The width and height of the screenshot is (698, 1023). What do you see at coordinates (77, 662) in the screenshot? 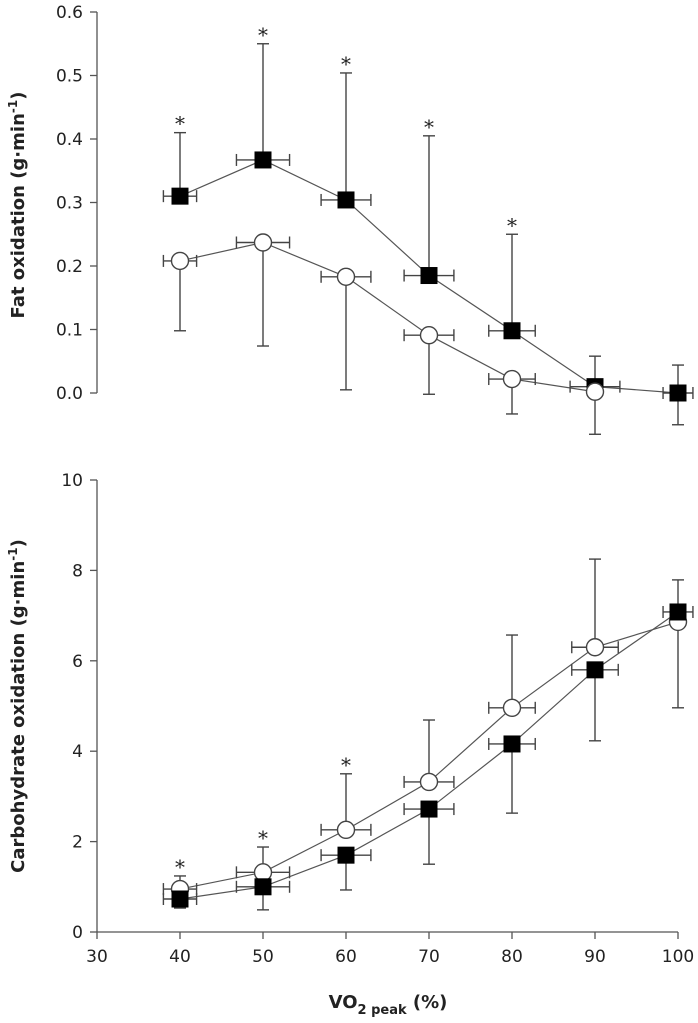
I see `cho-y-tick-label: 6` at bounding box center [77, 662].